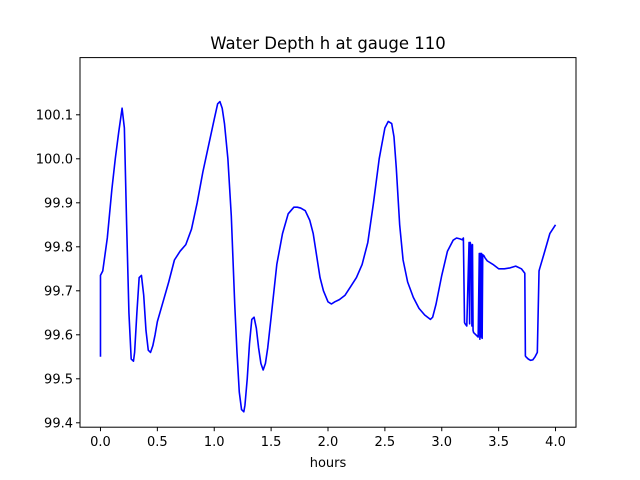 Image resolution: width=640 pixels, height=480 pixels. What do you see at coordinates (441, 442) in the screenshot?
I see `x-tick-label: 3.0` at bounding box center [441, 442].